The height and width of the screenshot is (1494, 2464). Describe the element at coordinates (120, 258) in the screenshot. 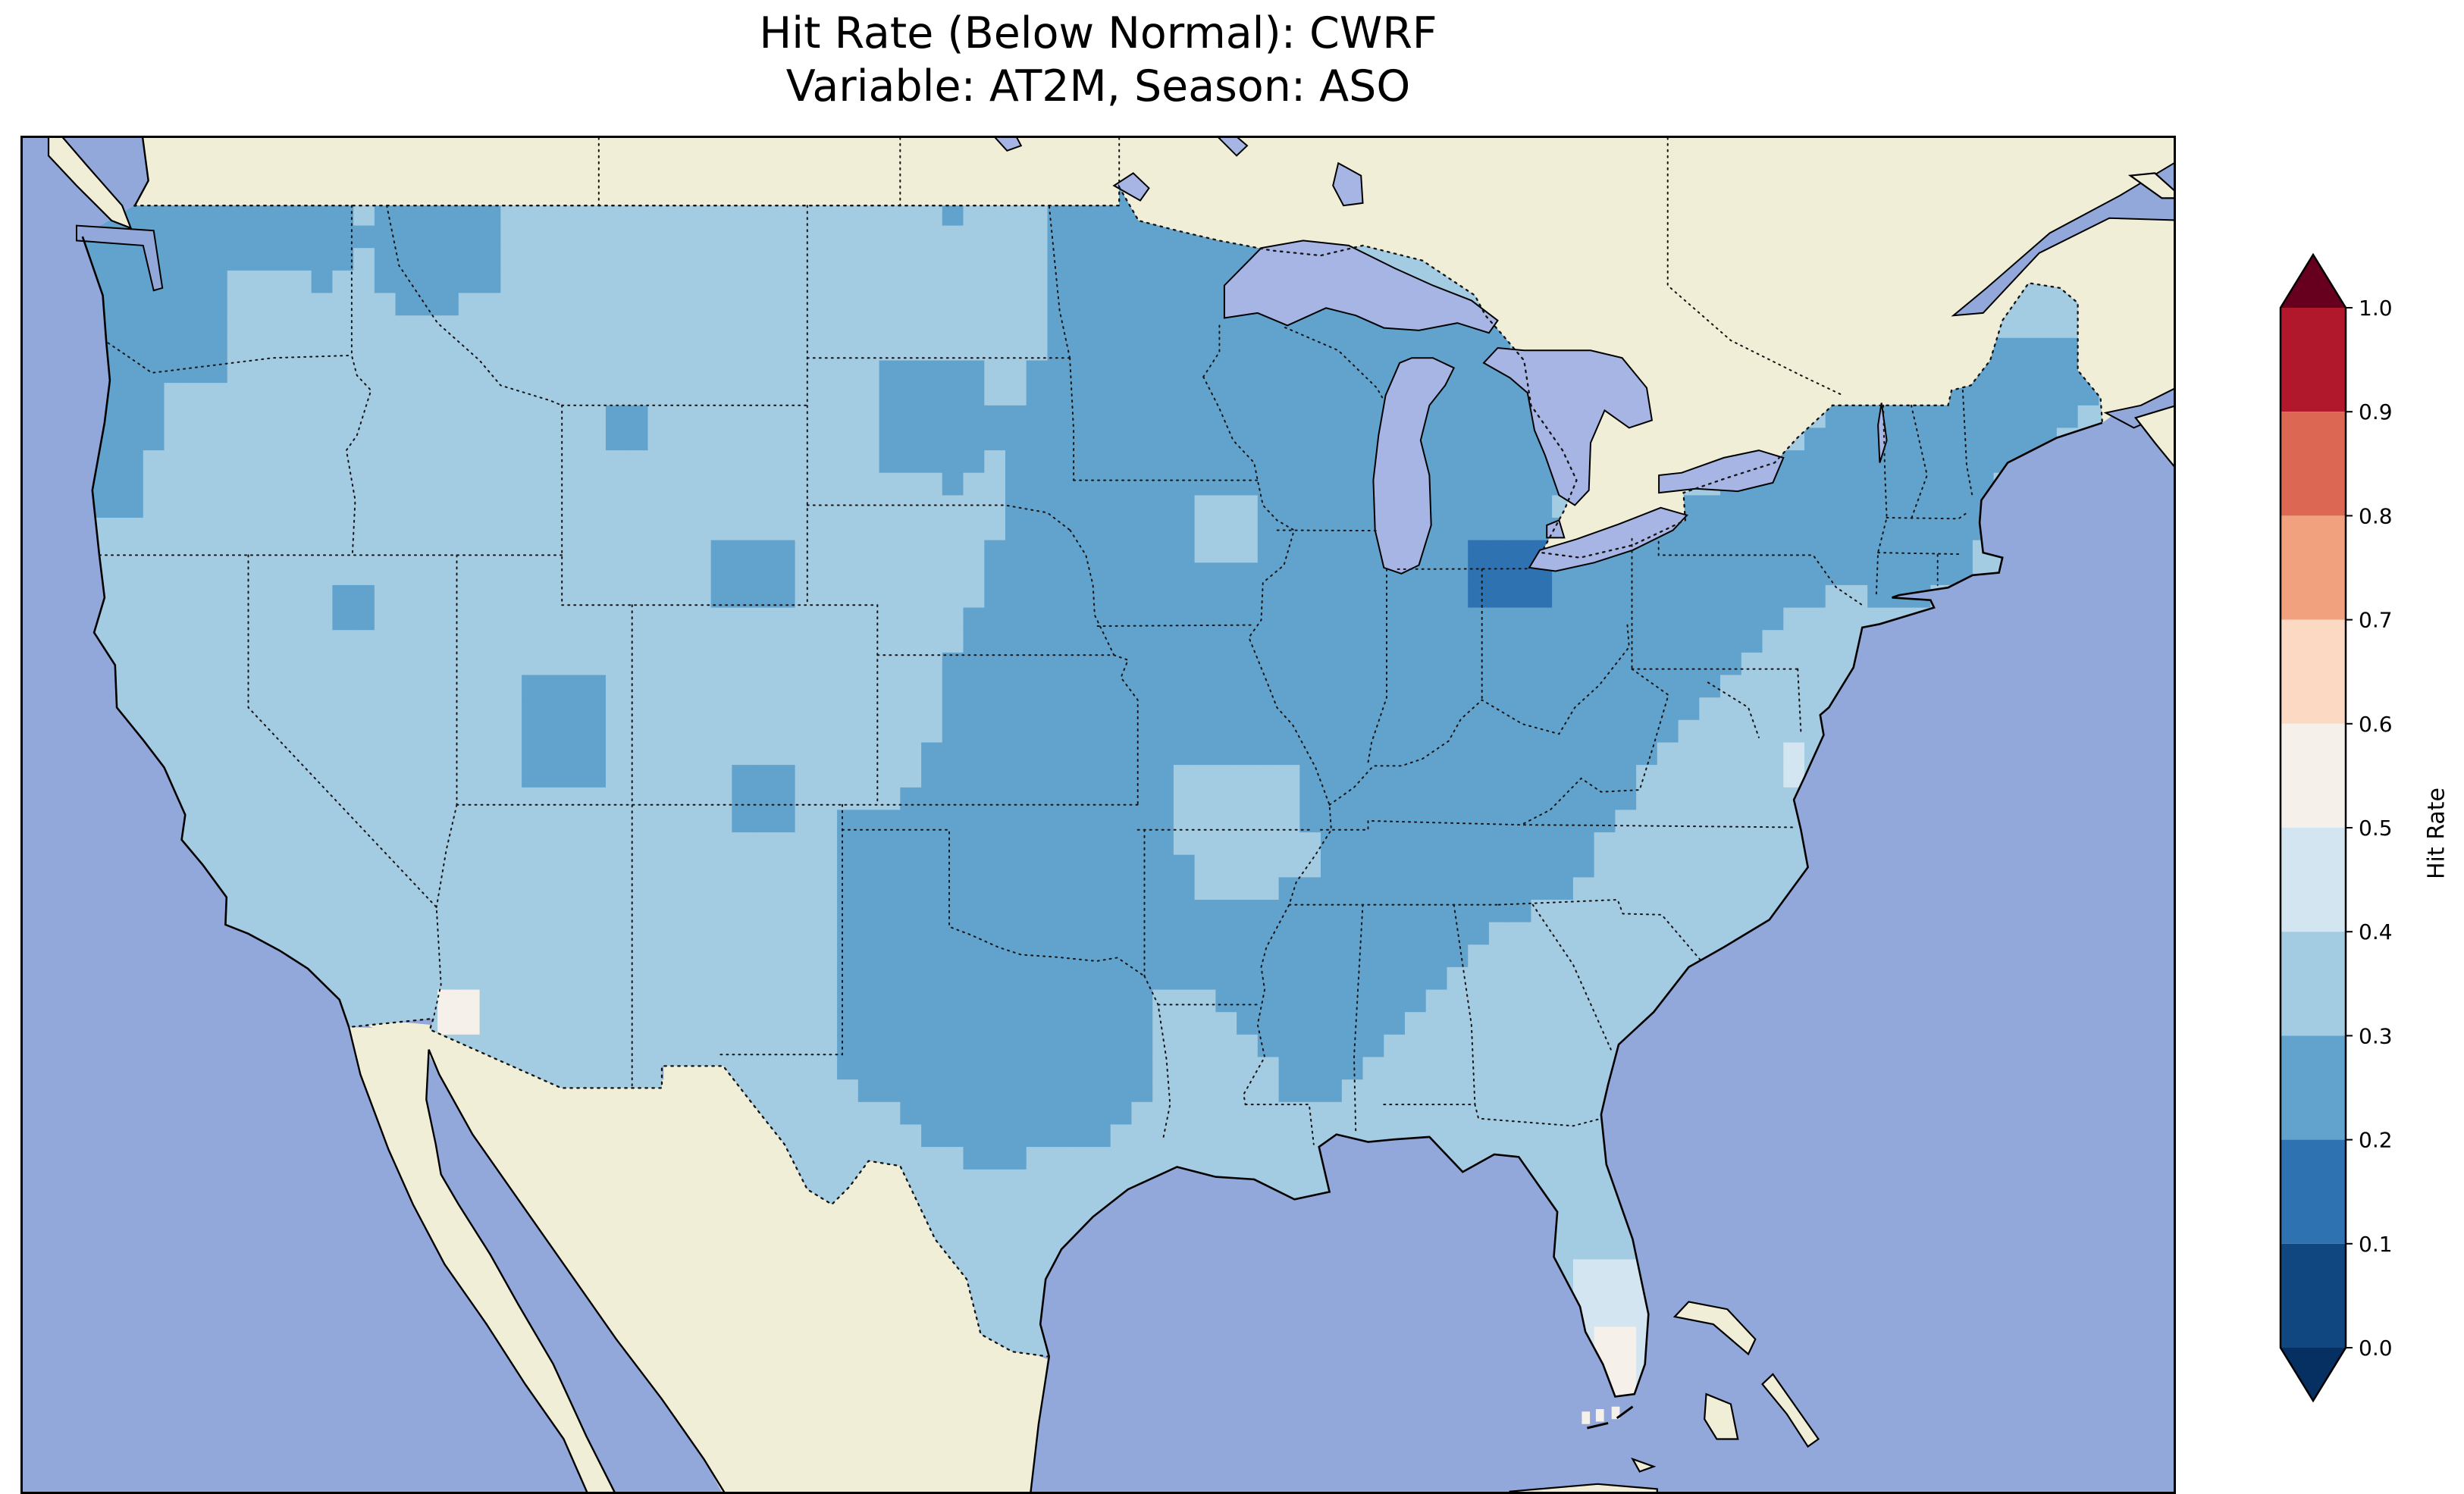

I see `juan-de-fuca-water` at that location.